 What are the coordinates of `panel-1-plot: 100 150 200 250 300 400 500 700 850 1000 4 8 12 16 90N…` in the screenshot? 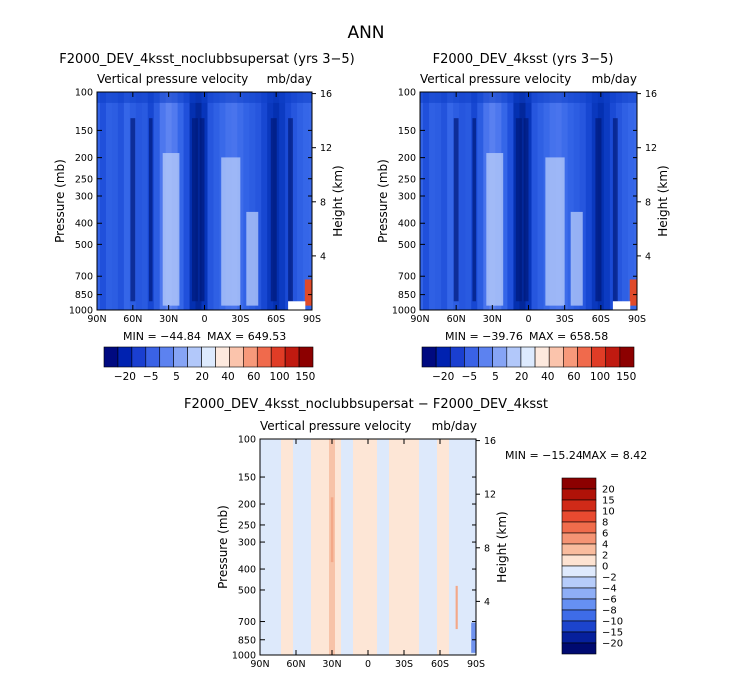 It's located at (199, 207).